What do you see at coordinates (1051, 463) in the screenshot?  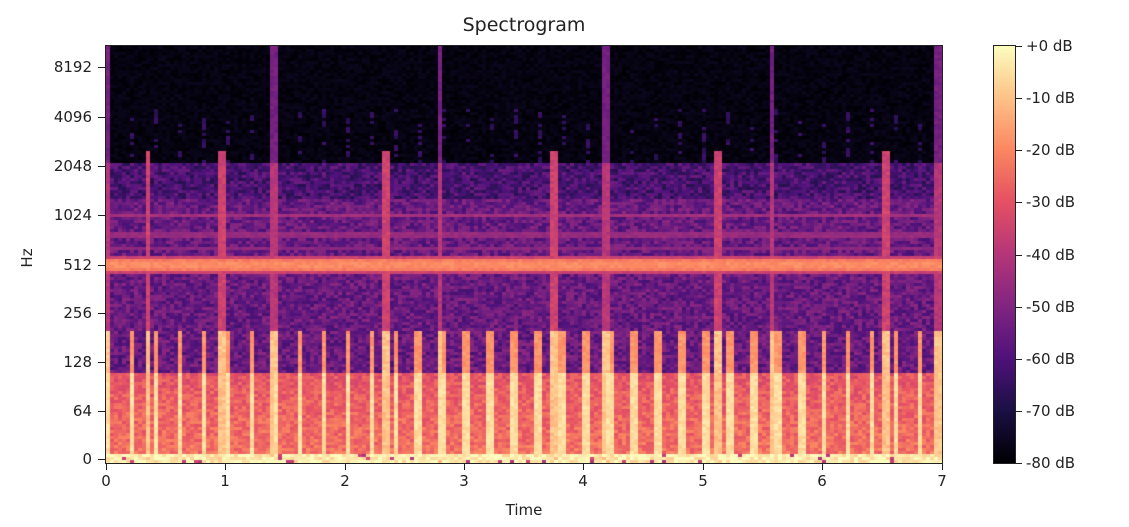 I see `colorbar-tick-label: -80 dB` at bounding box center [1051, 463].